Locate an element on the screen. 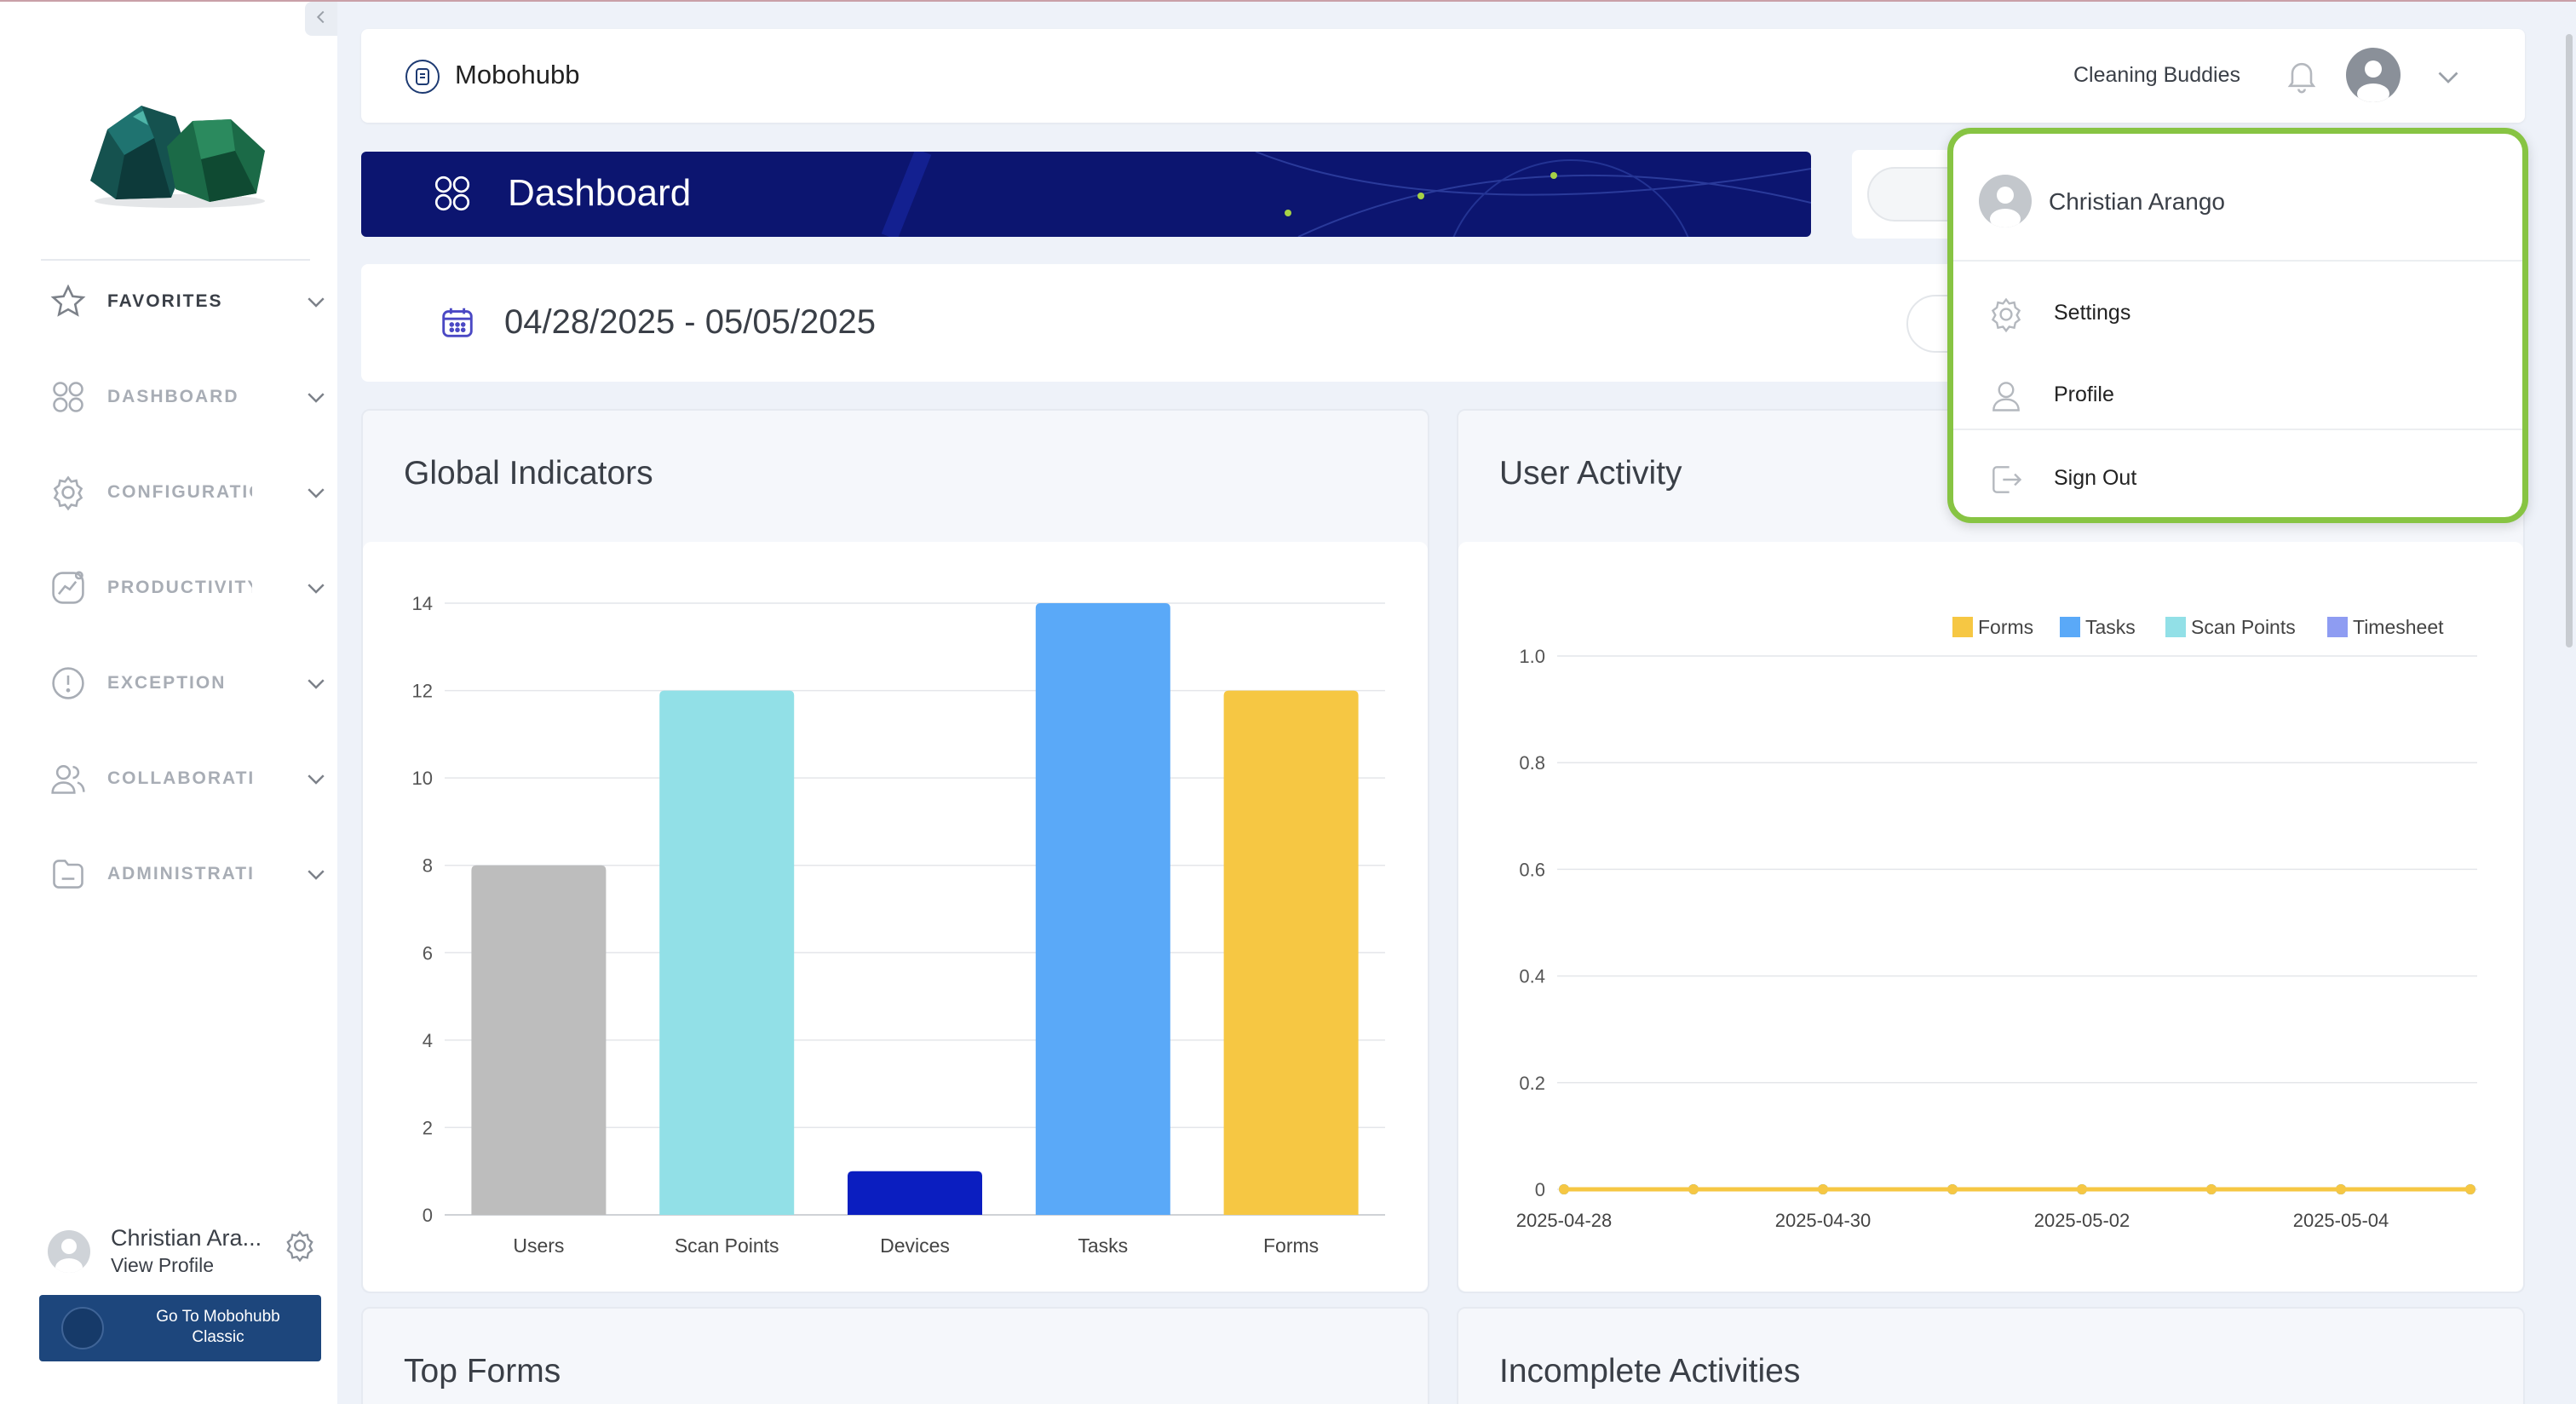 The height and width of the screenshot is (1404, 2576). legend-label: Tasks is located at coordinates (2111, 627).